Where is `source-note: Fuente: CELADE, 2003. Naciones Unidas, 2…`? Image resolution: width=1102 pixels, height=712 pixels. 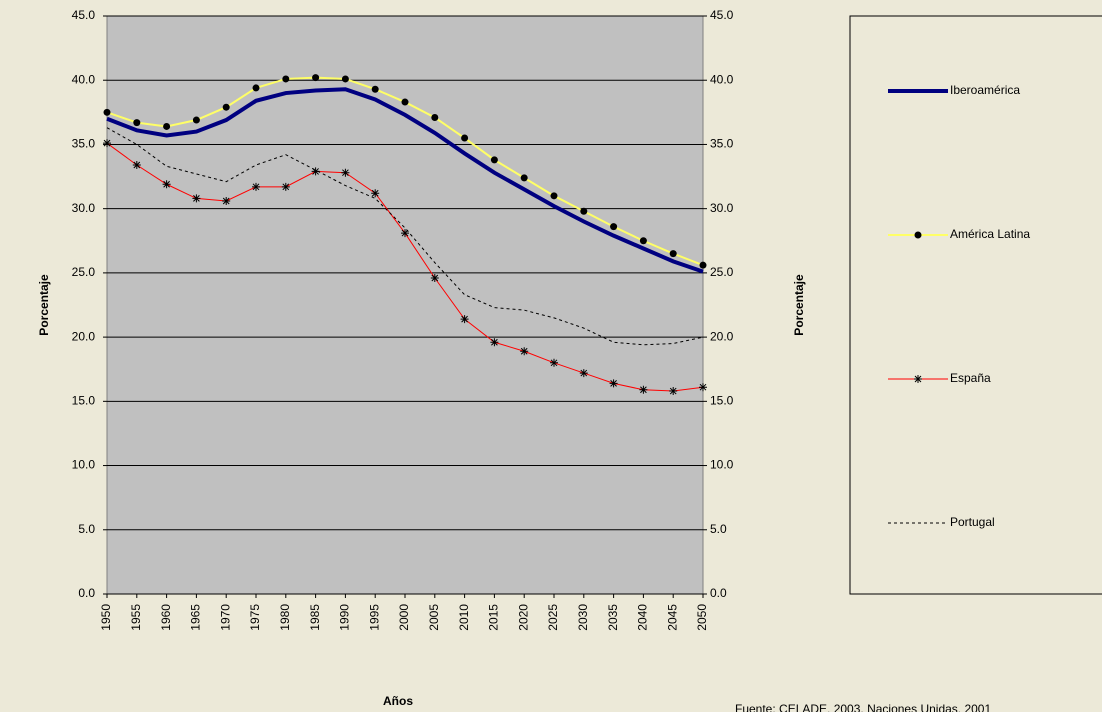 source-note: Fuente: CELADE, 2003. Naciones Unidas, 2… is located at coordinates (863, 707).